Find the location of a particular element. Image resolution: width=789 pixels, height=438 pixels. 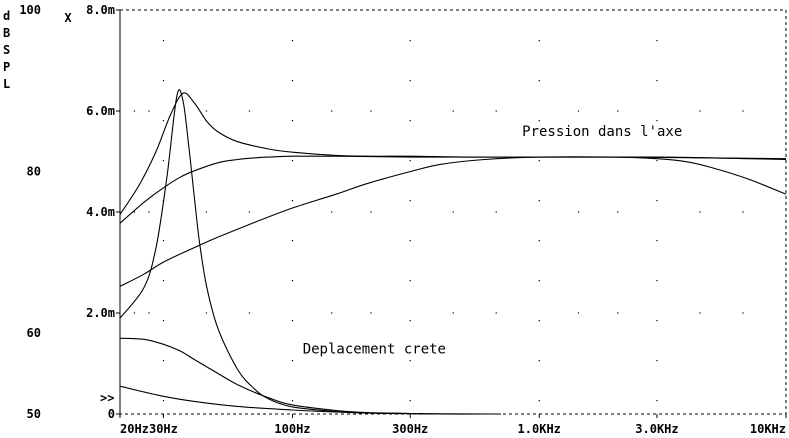

x-tick-label: 30Hz is located at coordinates (163, 429).